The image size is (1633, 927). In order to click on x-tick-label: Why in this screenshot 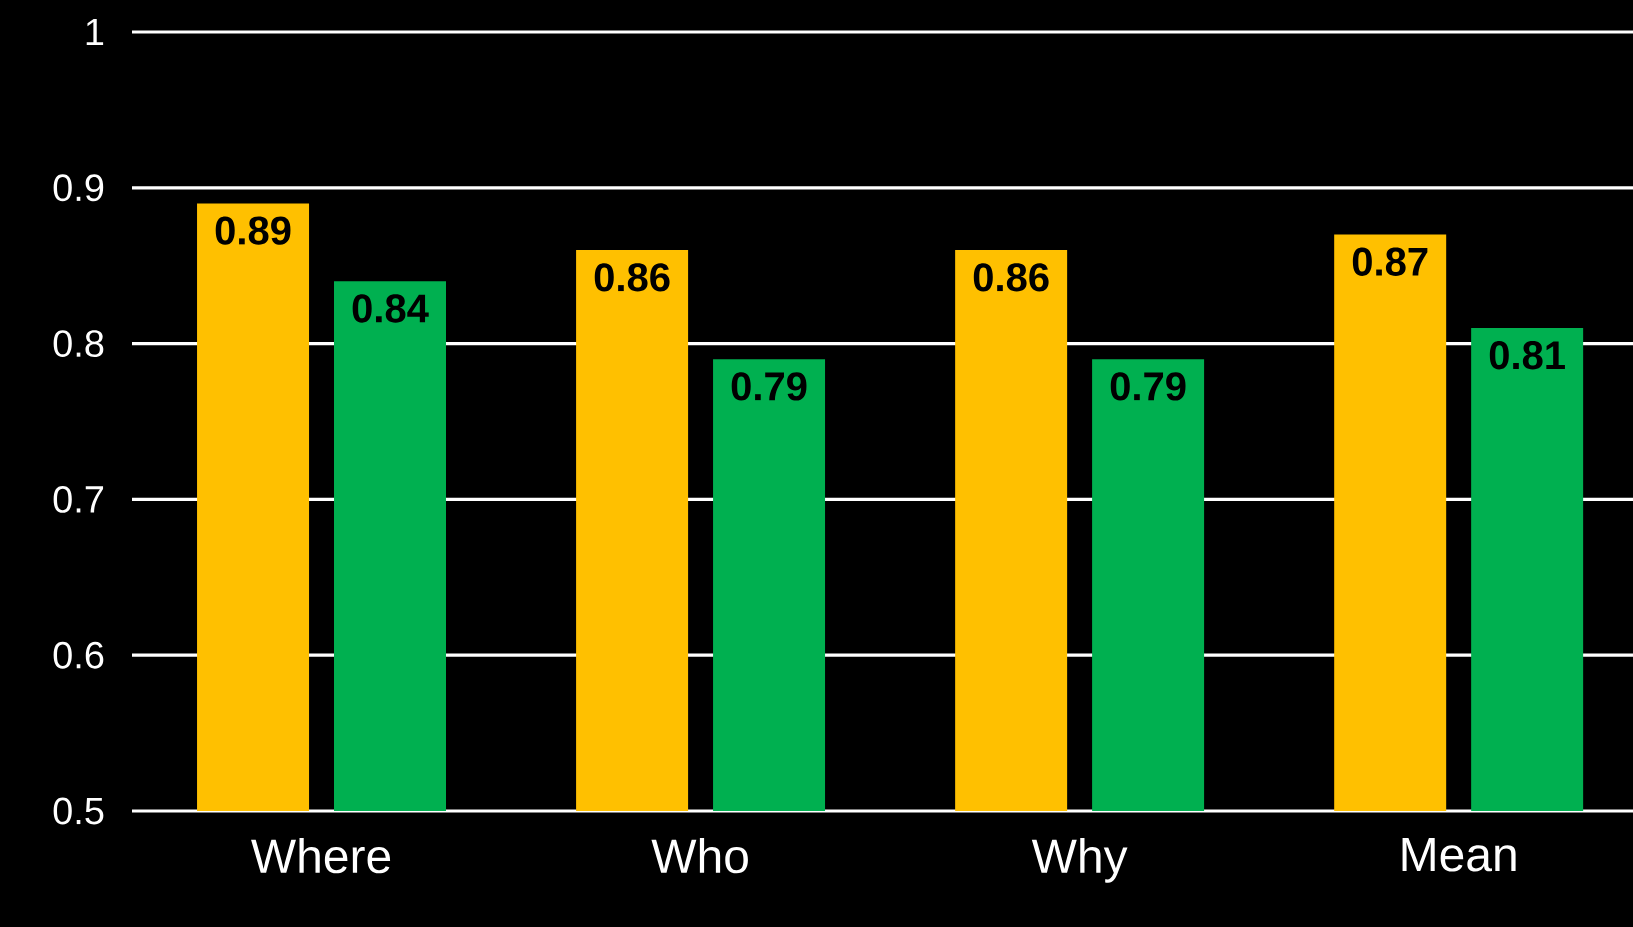, I will do `click(1079, 860)`.